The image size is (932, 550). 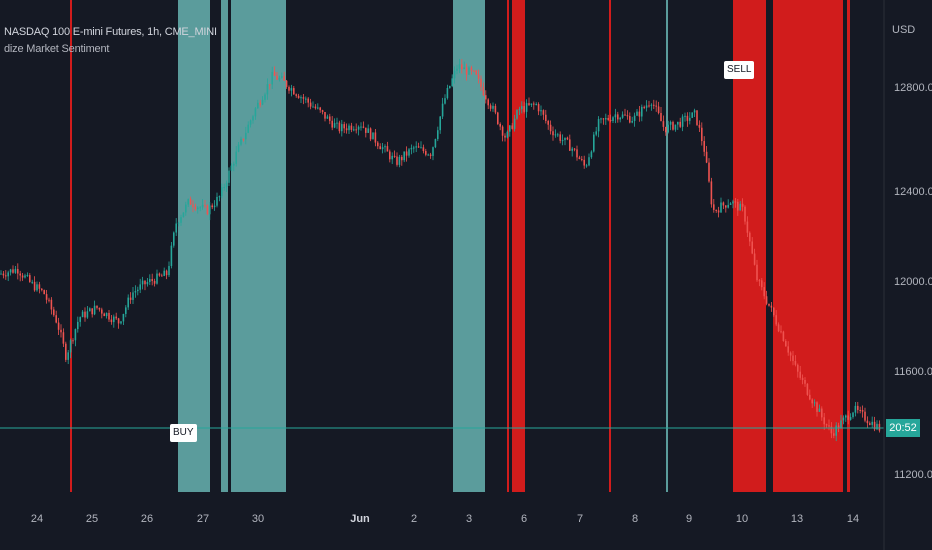 I want to click on last-price-badge: 20:52, so click(x=903, y=428).